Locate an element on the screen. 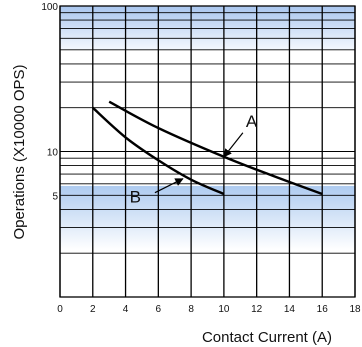 This screenshot has height=347, width=362. y-tick-label: 5 is located at coordinates (55, 196).